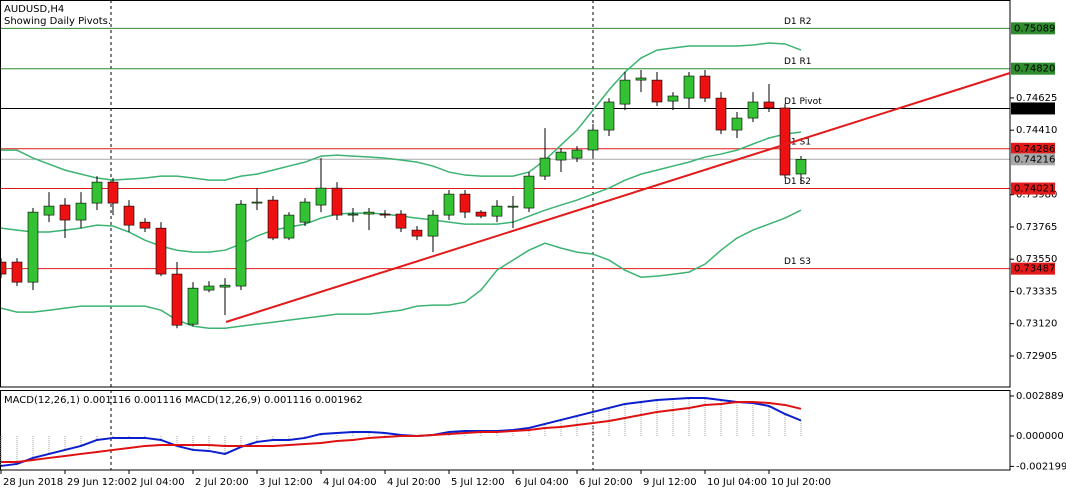 The image size is (1066, 498). Describe the element at coordinates (797, 182) in the screenshot. I see `pivot-label: D1 S2` at that location.